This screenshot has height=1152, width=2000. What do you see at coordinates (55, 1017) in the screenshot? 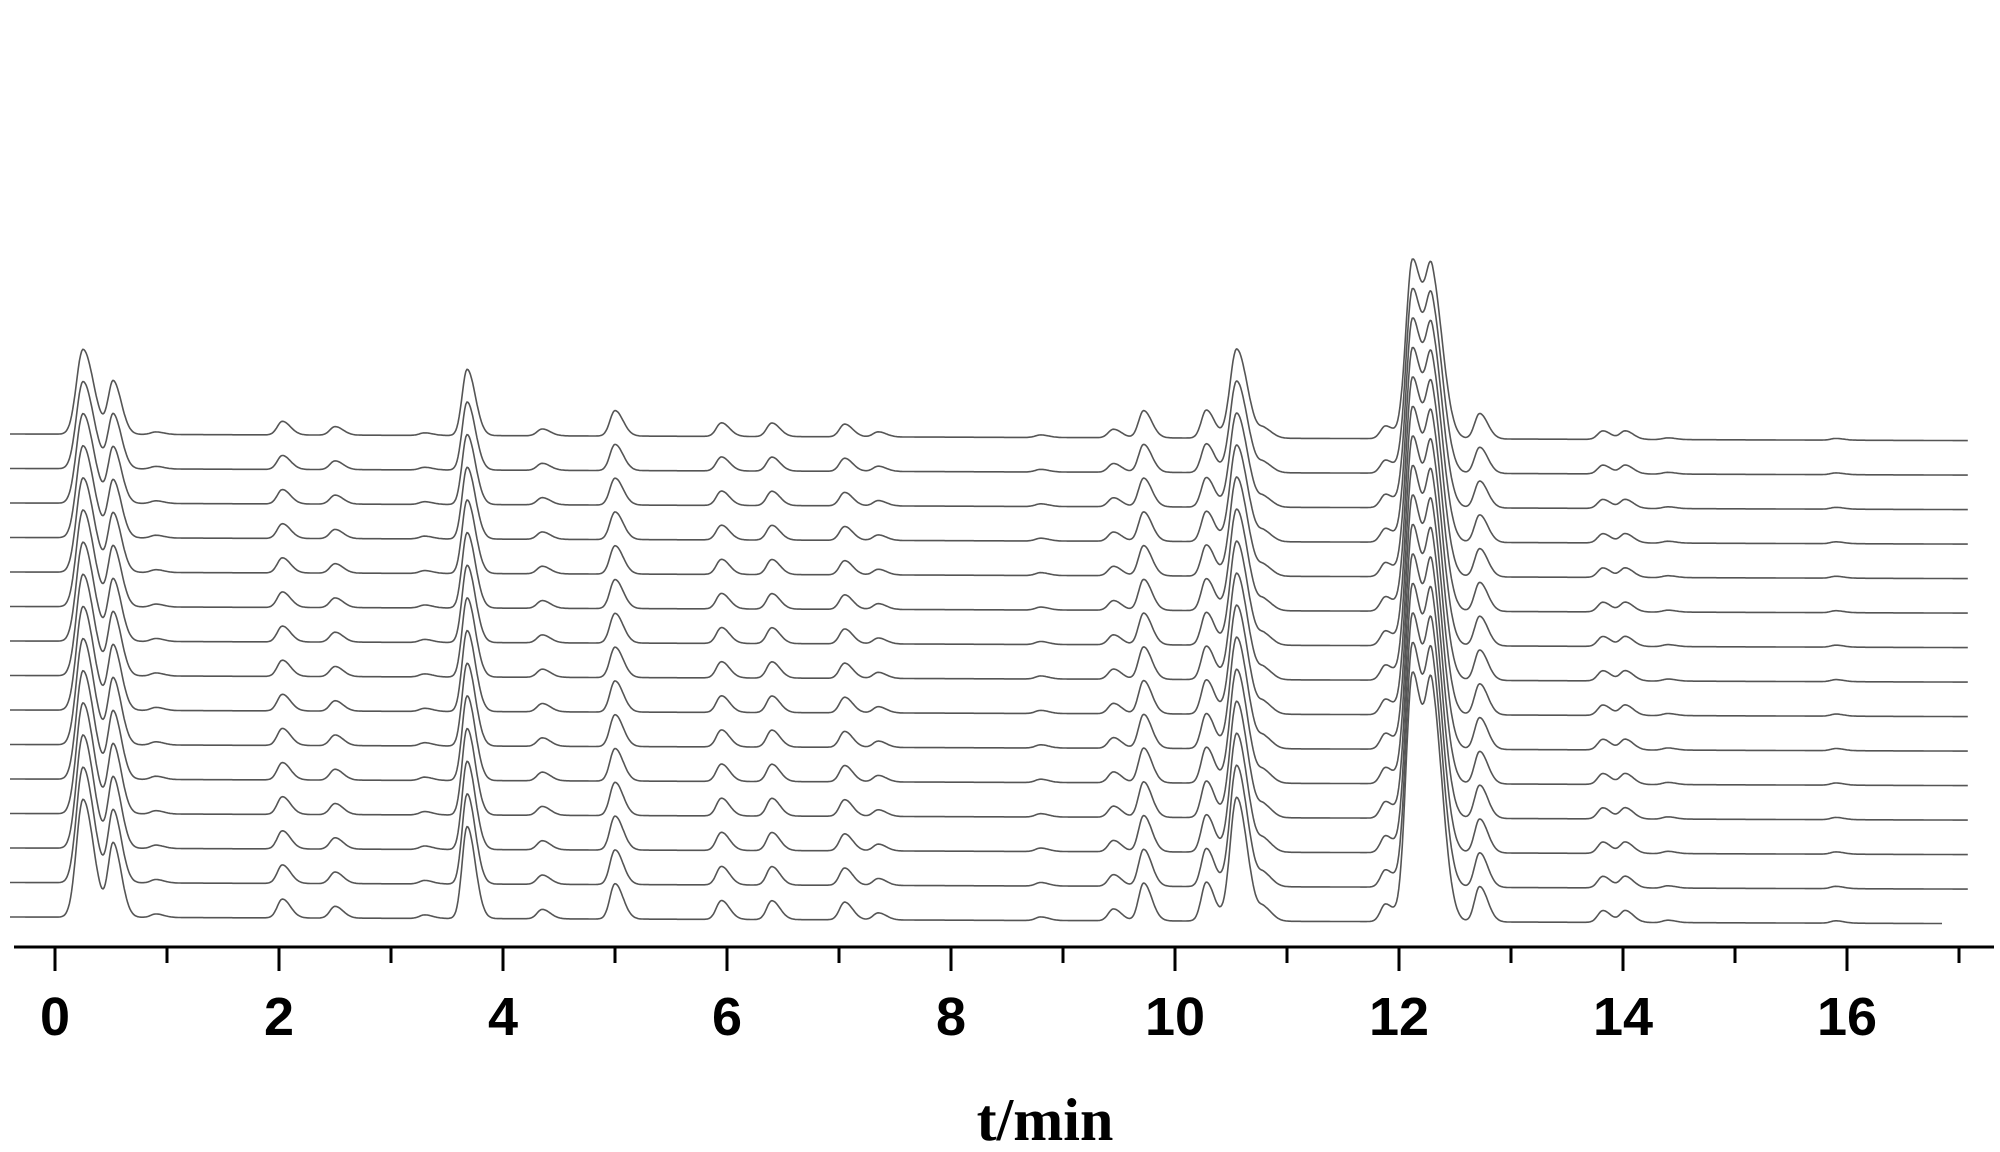
I see `x-tick-label-0: 0` at bounding box center [55, 1017].